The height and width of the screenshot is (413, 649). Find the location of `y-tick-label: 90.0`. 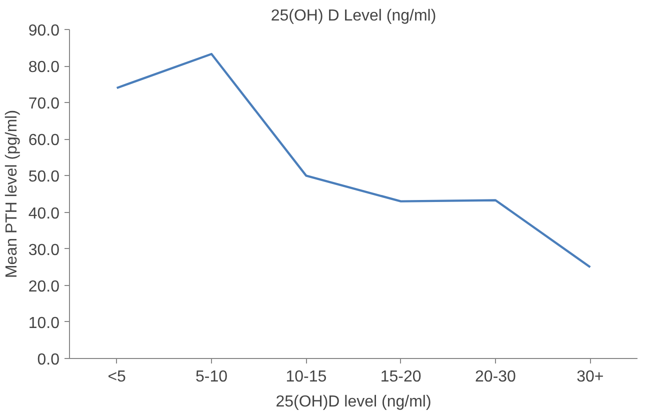

y-tick-label: 90.0 is located at coordinates (44, 31).